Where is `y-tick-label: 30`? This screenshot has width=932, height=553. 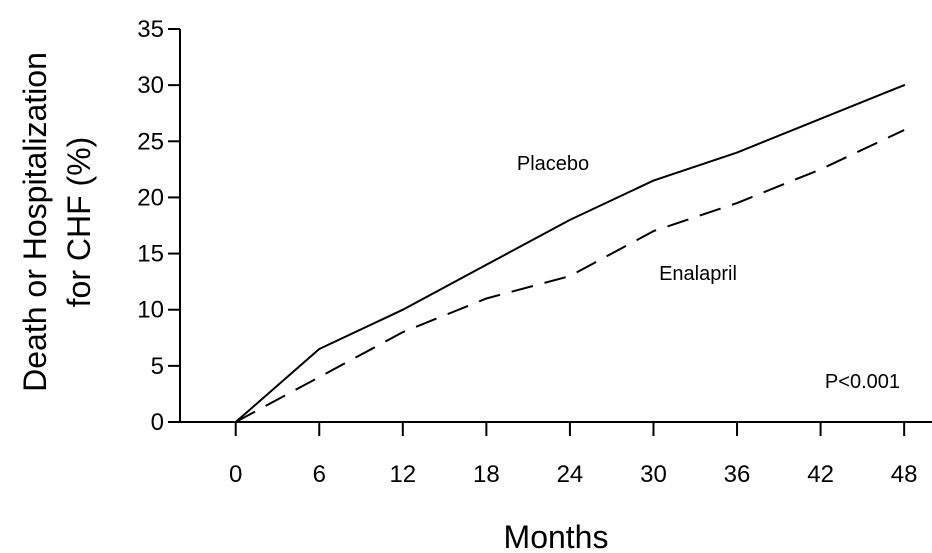 y-tick-label: 30 is located at coordinates (150, 85).